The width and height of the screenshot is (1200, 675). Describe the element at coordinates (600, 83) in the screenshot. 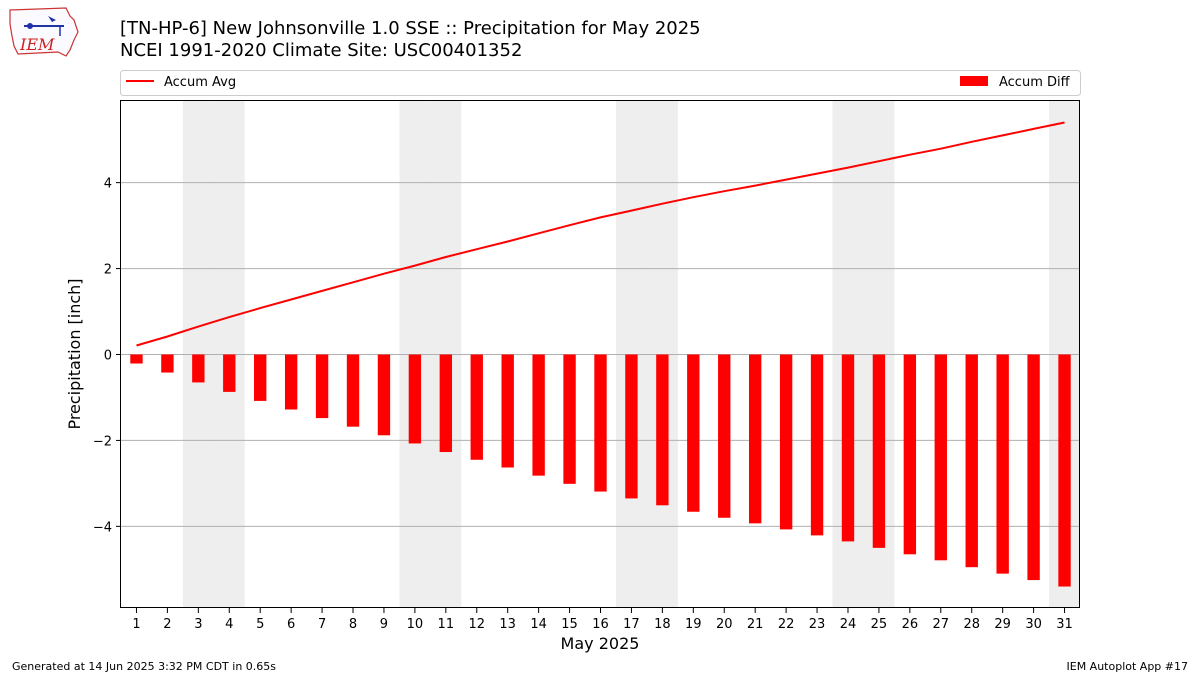

I see `legend-box` at that location.